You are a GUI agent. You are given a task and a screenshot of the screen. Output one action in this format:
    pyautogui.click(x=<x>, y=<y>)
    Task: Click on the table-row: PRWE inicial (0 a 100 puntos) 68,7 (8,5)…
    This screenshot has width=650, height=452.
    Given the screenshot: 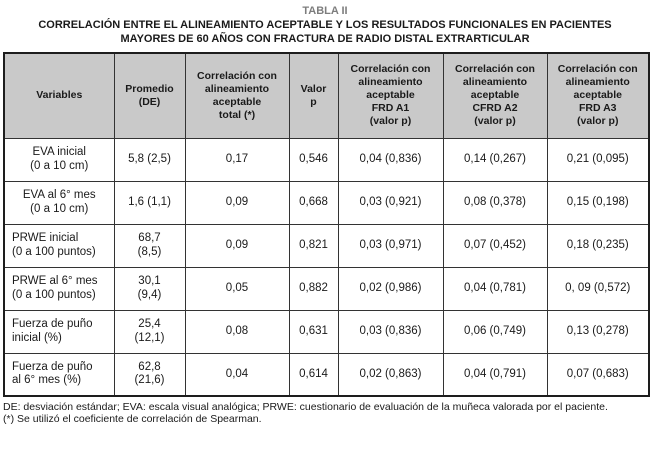 What is the action you would take?
    pyautogui.click(x=326, y=245)
    